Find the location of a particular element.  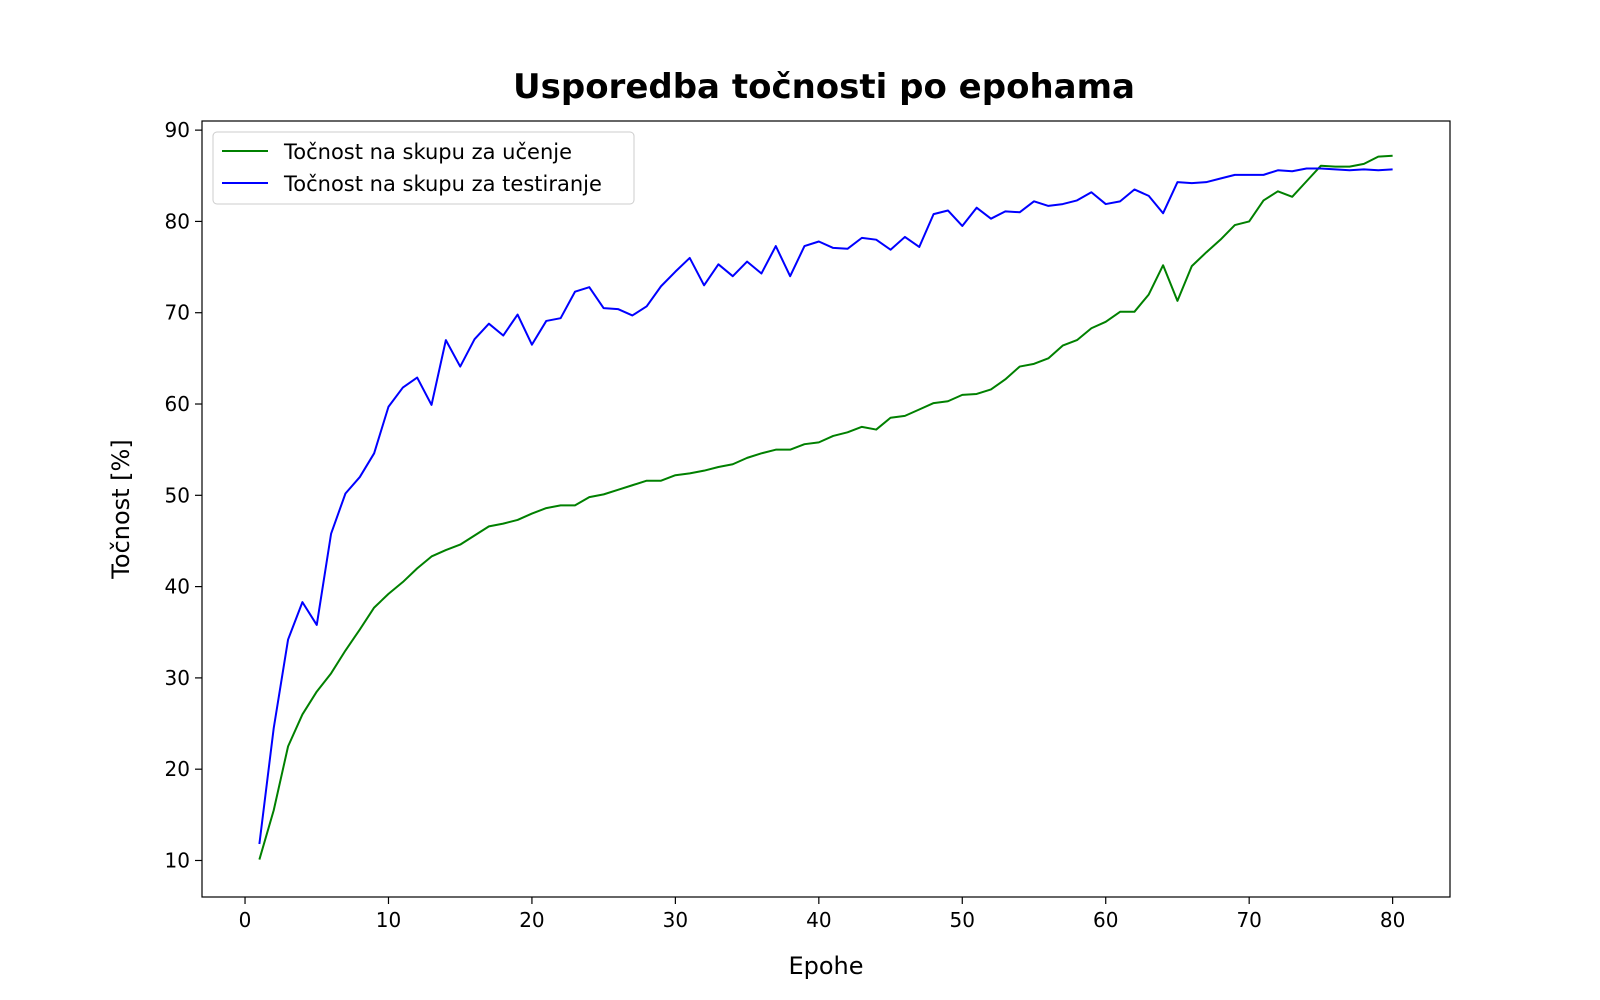

y-tick-label: 20 is located at coordinates (177, 769).